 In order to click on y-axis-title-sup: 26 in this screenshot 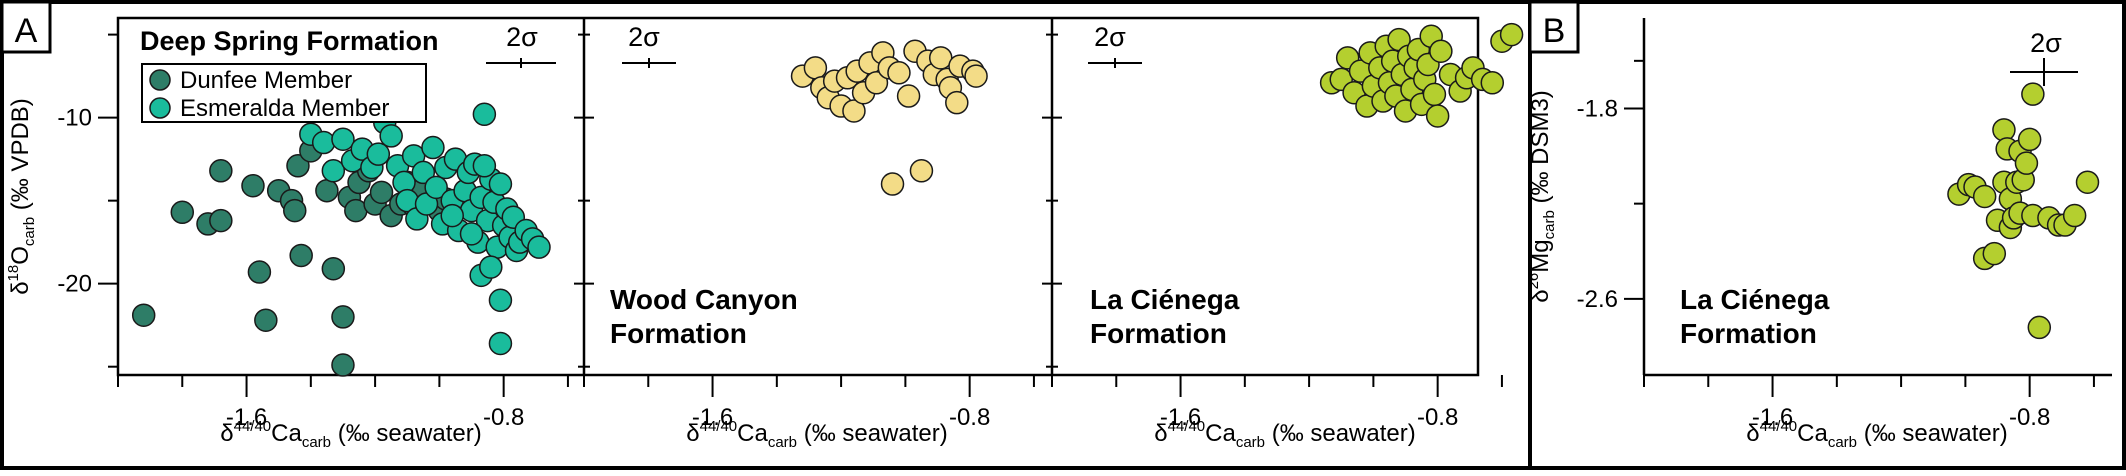, I will do `click(1533, 281)`.